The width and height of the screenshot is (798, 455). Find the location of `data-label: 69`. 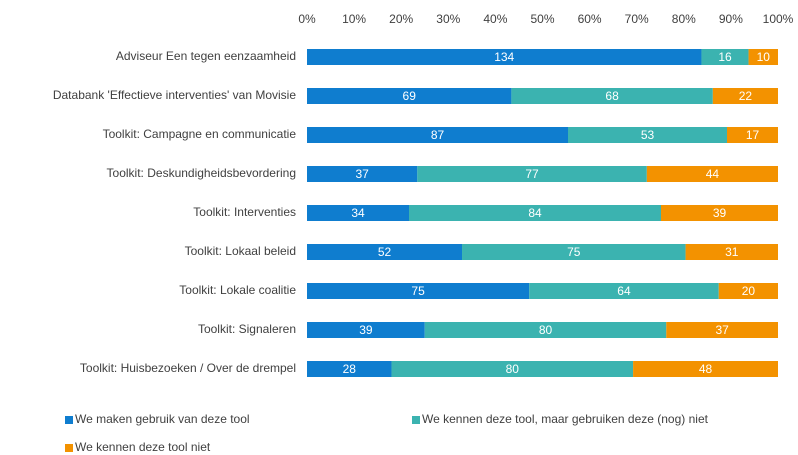

data-label: 69 is located at coordinates (410, 96).